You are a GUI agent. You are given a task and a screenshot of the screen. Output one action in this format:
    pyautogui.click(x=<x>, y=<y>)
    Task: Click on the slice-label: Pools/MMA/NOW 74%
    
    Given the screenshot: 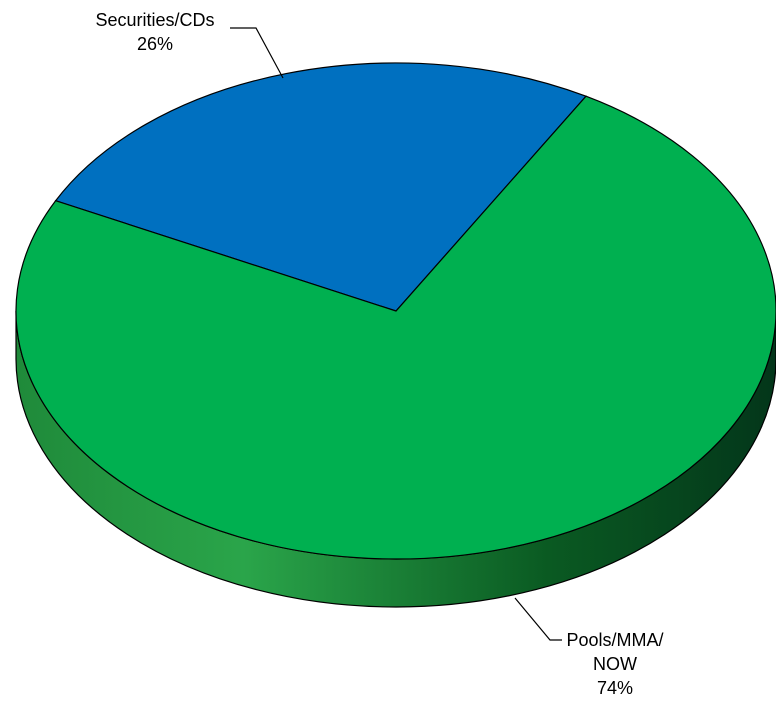 What is the action you would take?
    pyautogui.click(x=615, y=664)
    